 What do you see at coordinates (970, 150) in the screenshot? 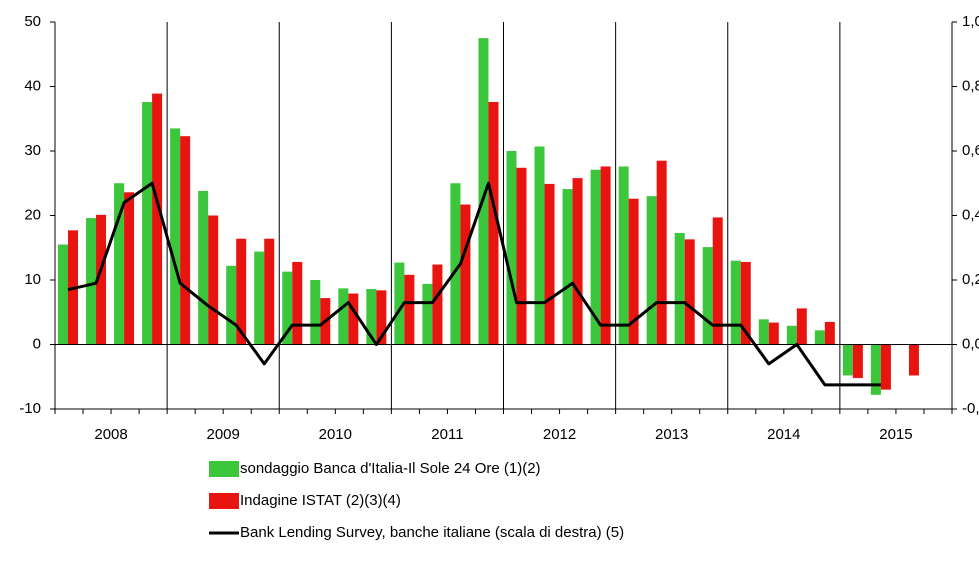
I see `y2-tick-label: 0,6` at bounding box center [970, 150].